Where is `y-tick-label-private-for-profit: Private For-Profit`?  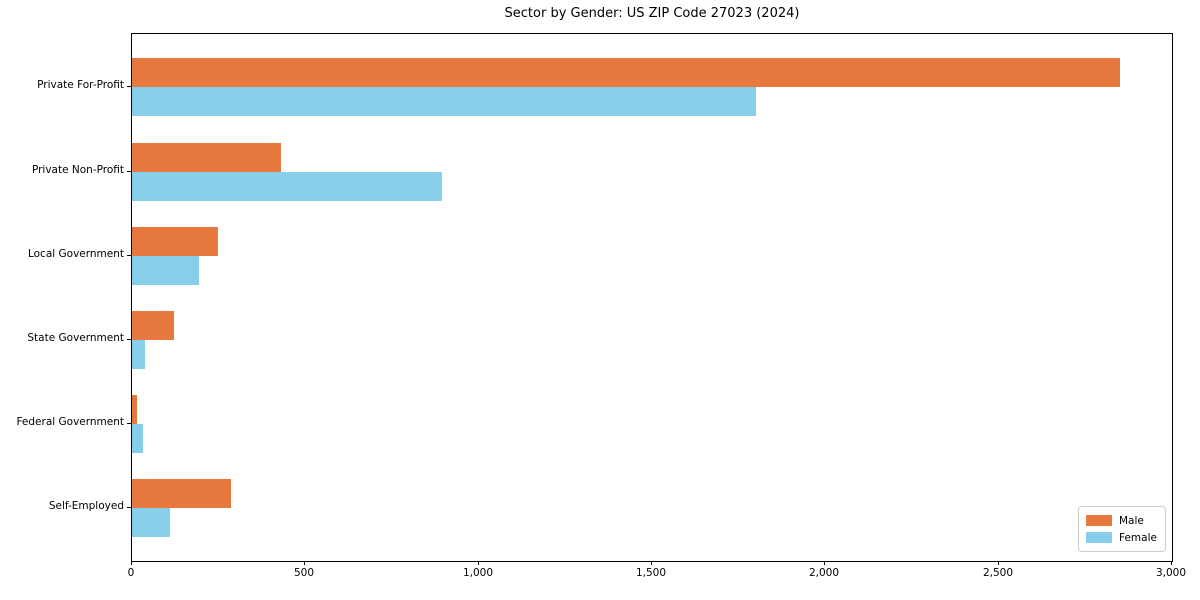 y-tick-label-private-for-profit: Private For-Profit is located at coordinates (80, 85).